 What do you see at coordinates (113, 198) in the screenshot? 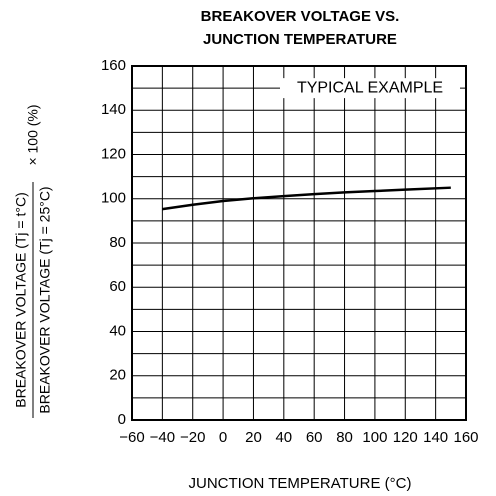
I see `y-tick-label: 100` at bounding box center [113, 198].